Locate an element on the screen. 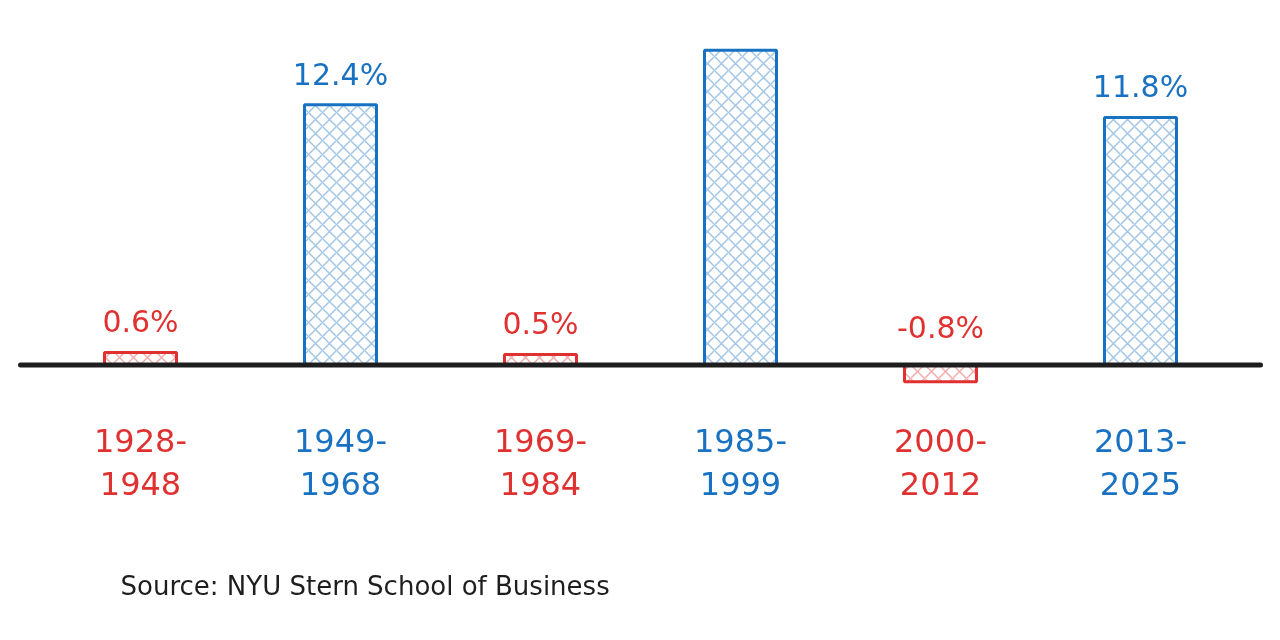 This screenshot has height=640, width=1280. x-tick-label: 1949-1968 is located at coordinates (340, 462).